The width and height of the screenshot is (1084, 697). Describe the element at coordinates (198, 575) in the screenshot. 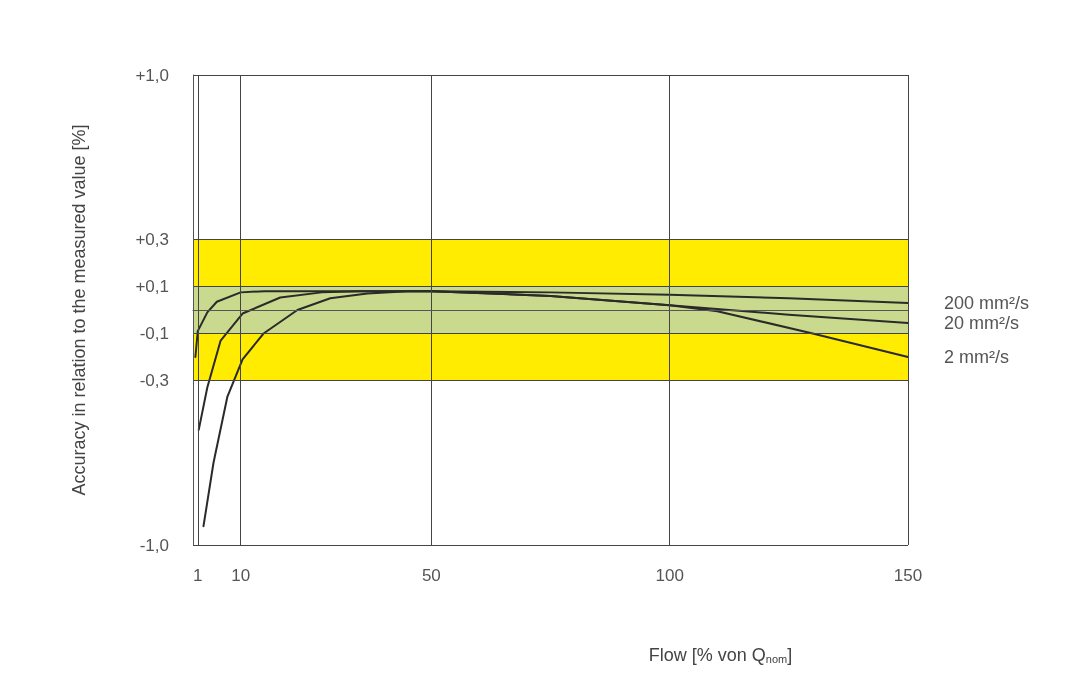

I see `x-tick-label: 1` at that location.